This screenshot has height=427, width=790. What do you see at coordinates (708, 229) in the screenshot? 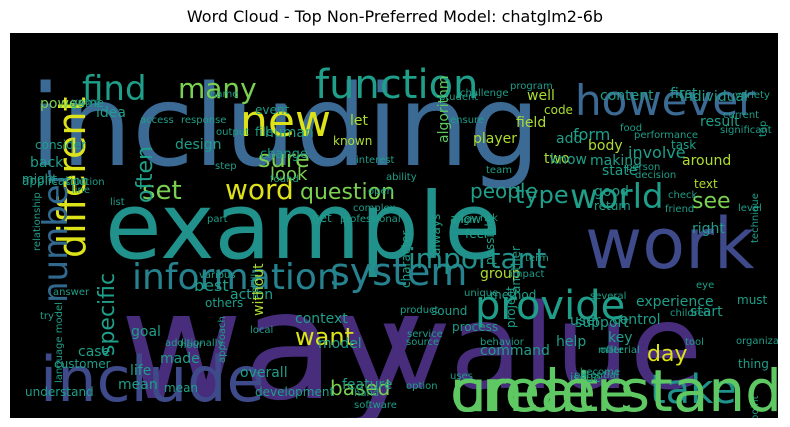
I see `cloud-word-right: right` at bounding box center [708, 229].